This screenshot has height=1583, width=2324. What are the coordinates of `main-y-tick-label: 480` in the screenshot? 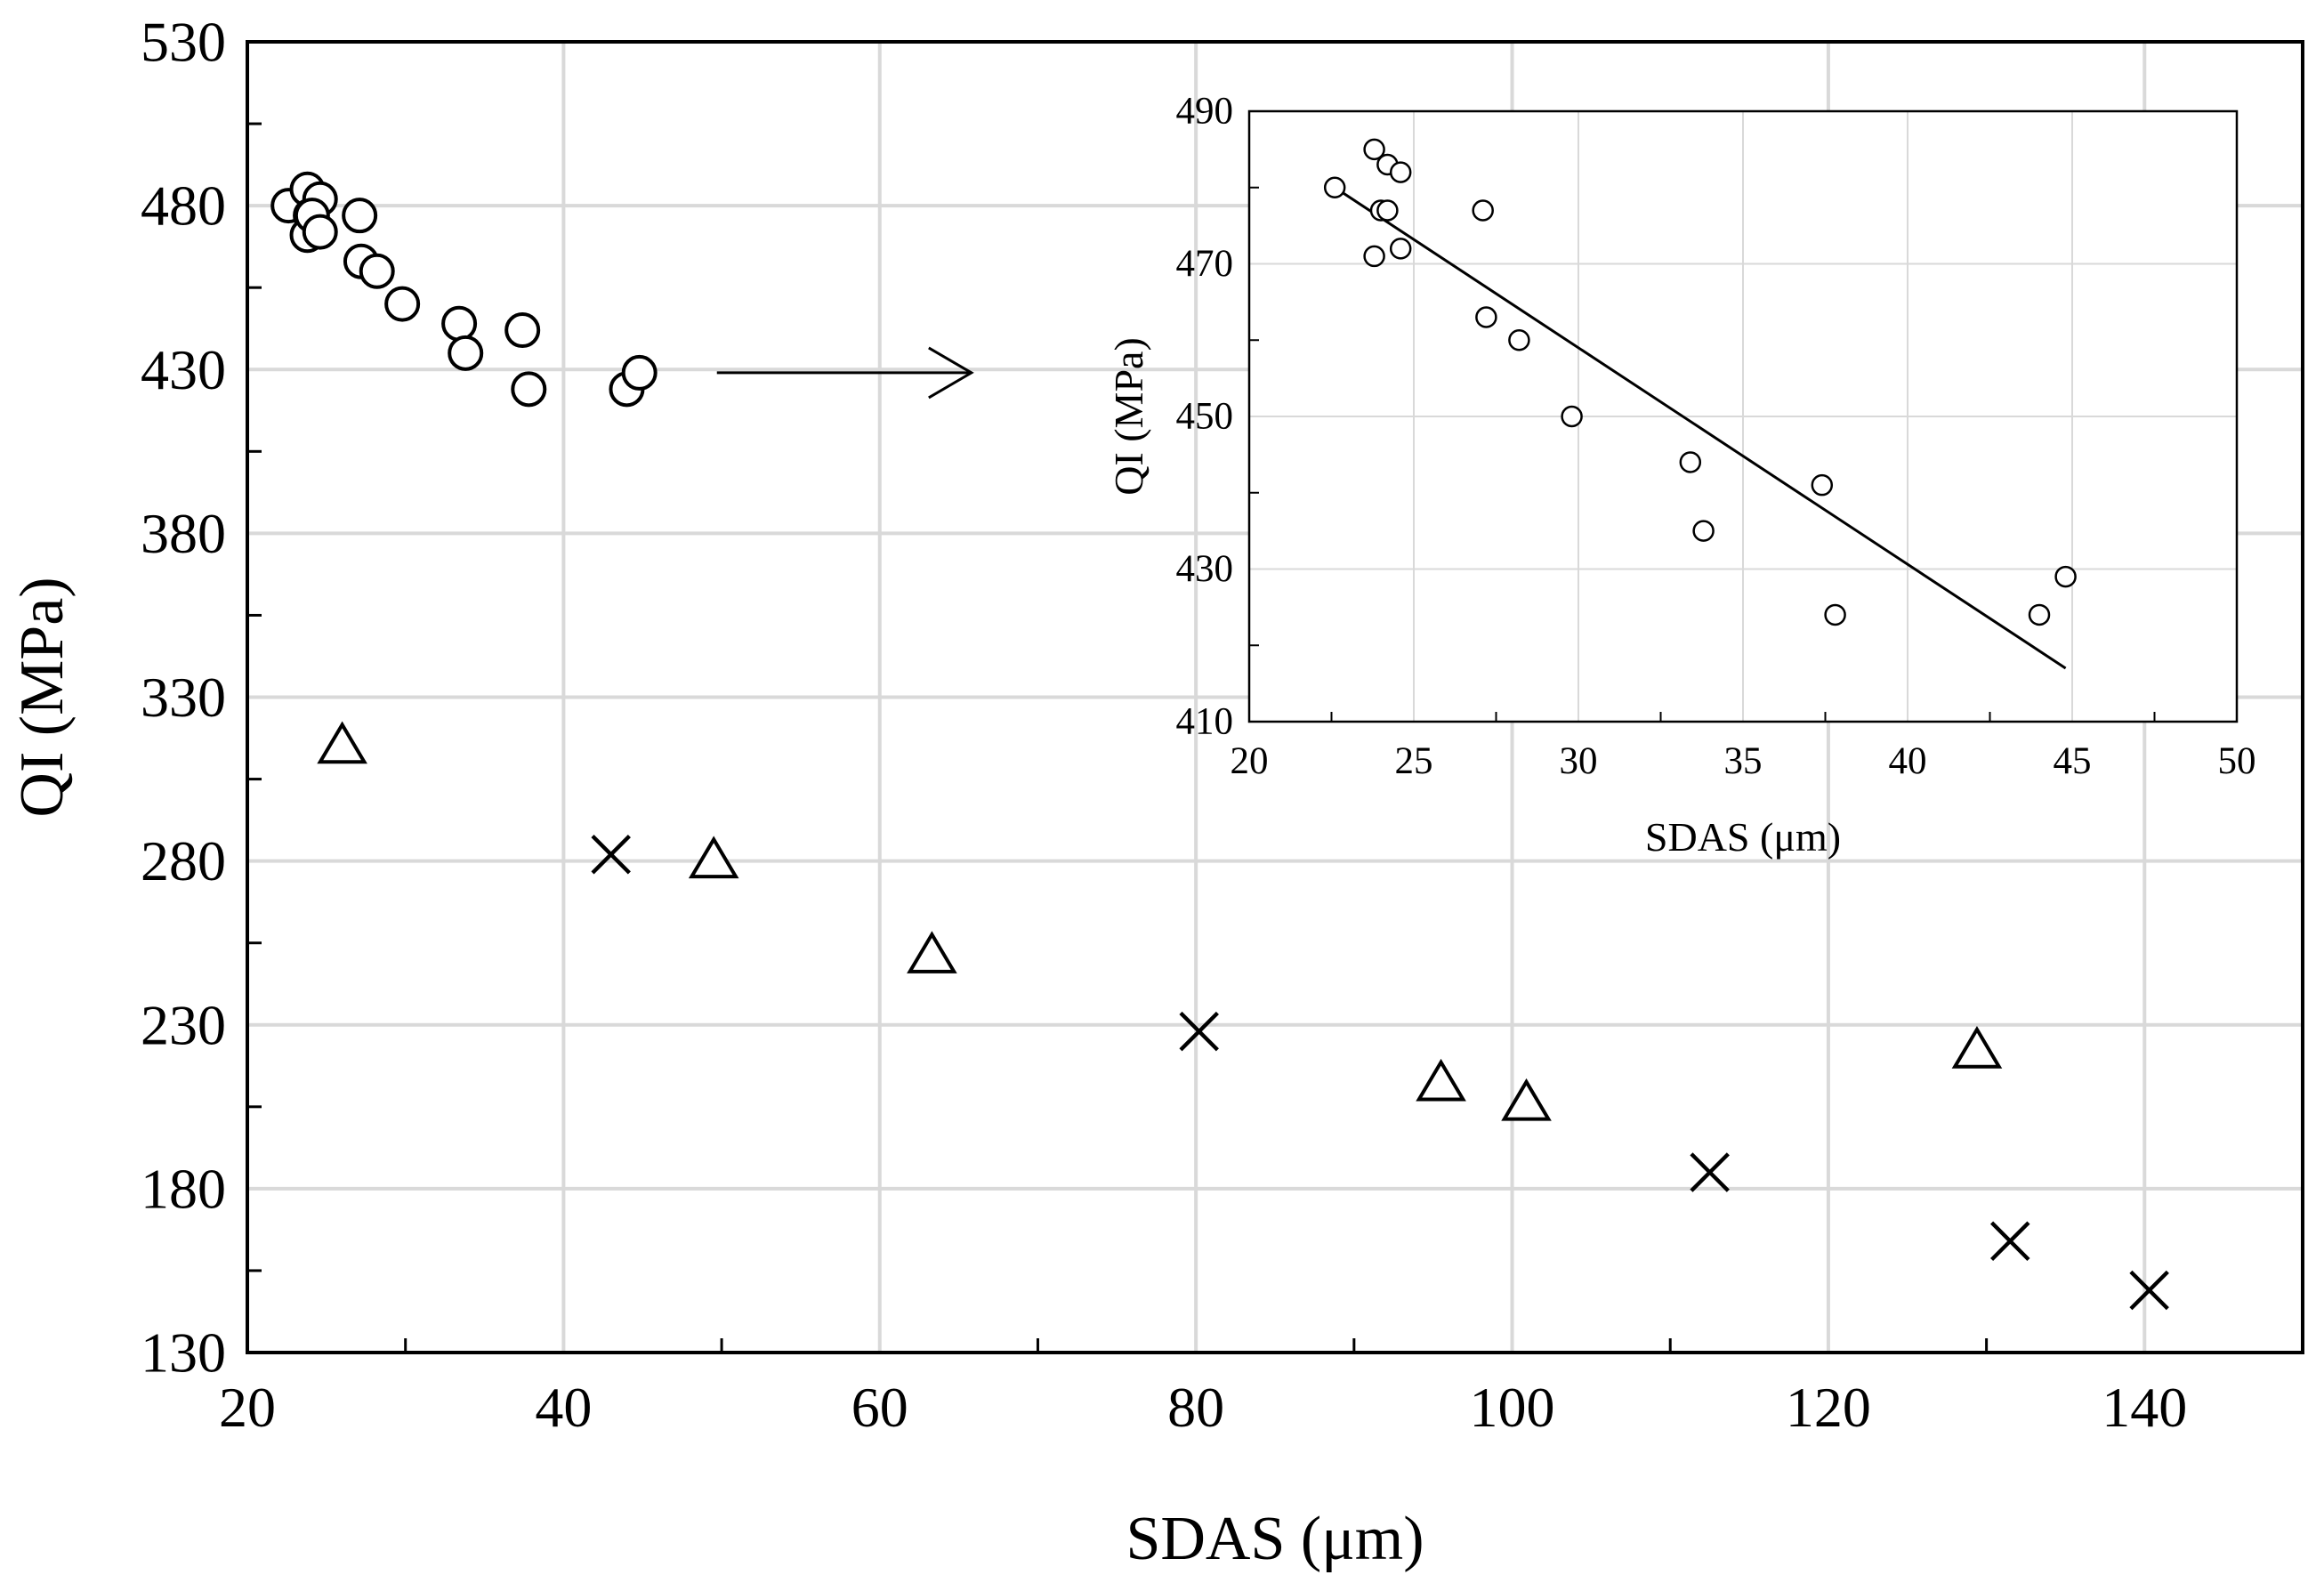 It's located at (183, 206).